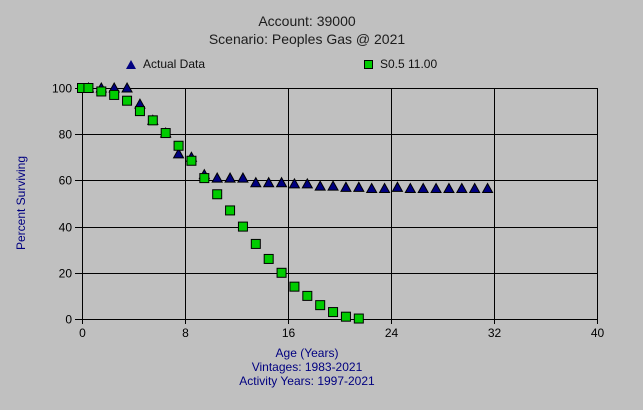 The width and height of the screenshot is (643, 410). I want to click on y-tick-label: 100, so click(62, 89).